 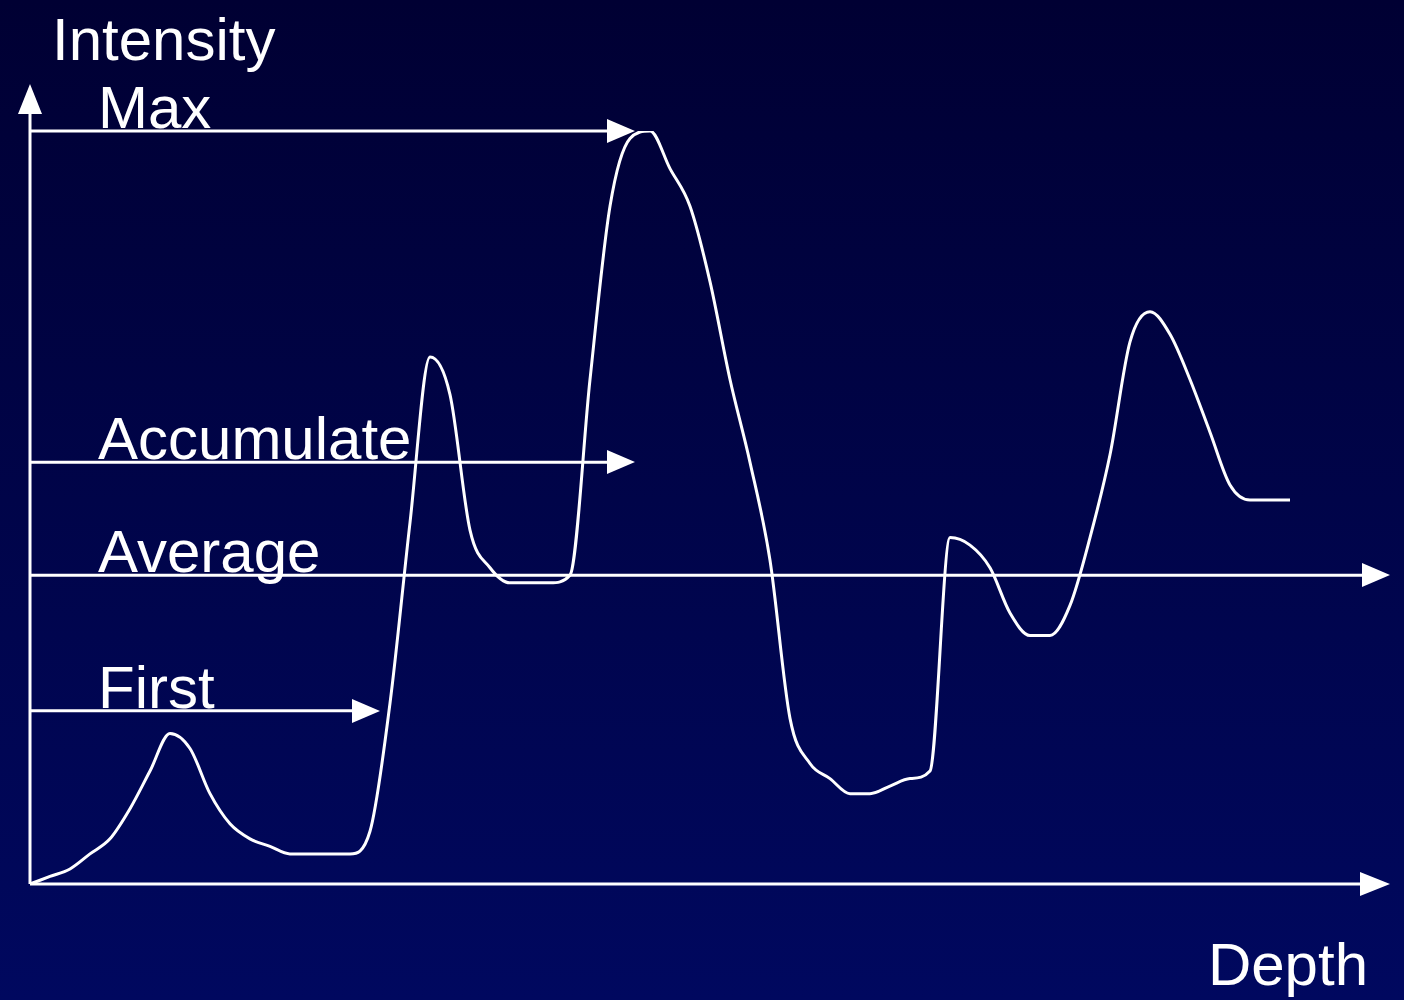 What do you see at coordinates (164, 39) in the screenshot?
I see `y-axis-title: Intensity` at bounding box center [164, 39].